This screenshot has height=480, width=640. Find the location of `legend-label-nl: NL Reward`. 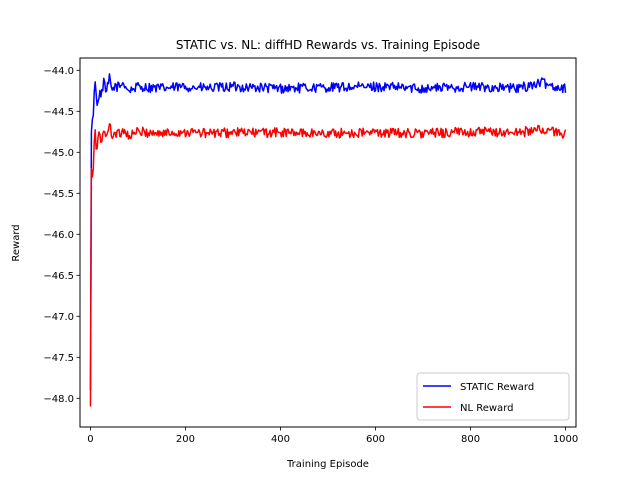

legend-label-nl: NL Reward is located at coordinates (486, 408).